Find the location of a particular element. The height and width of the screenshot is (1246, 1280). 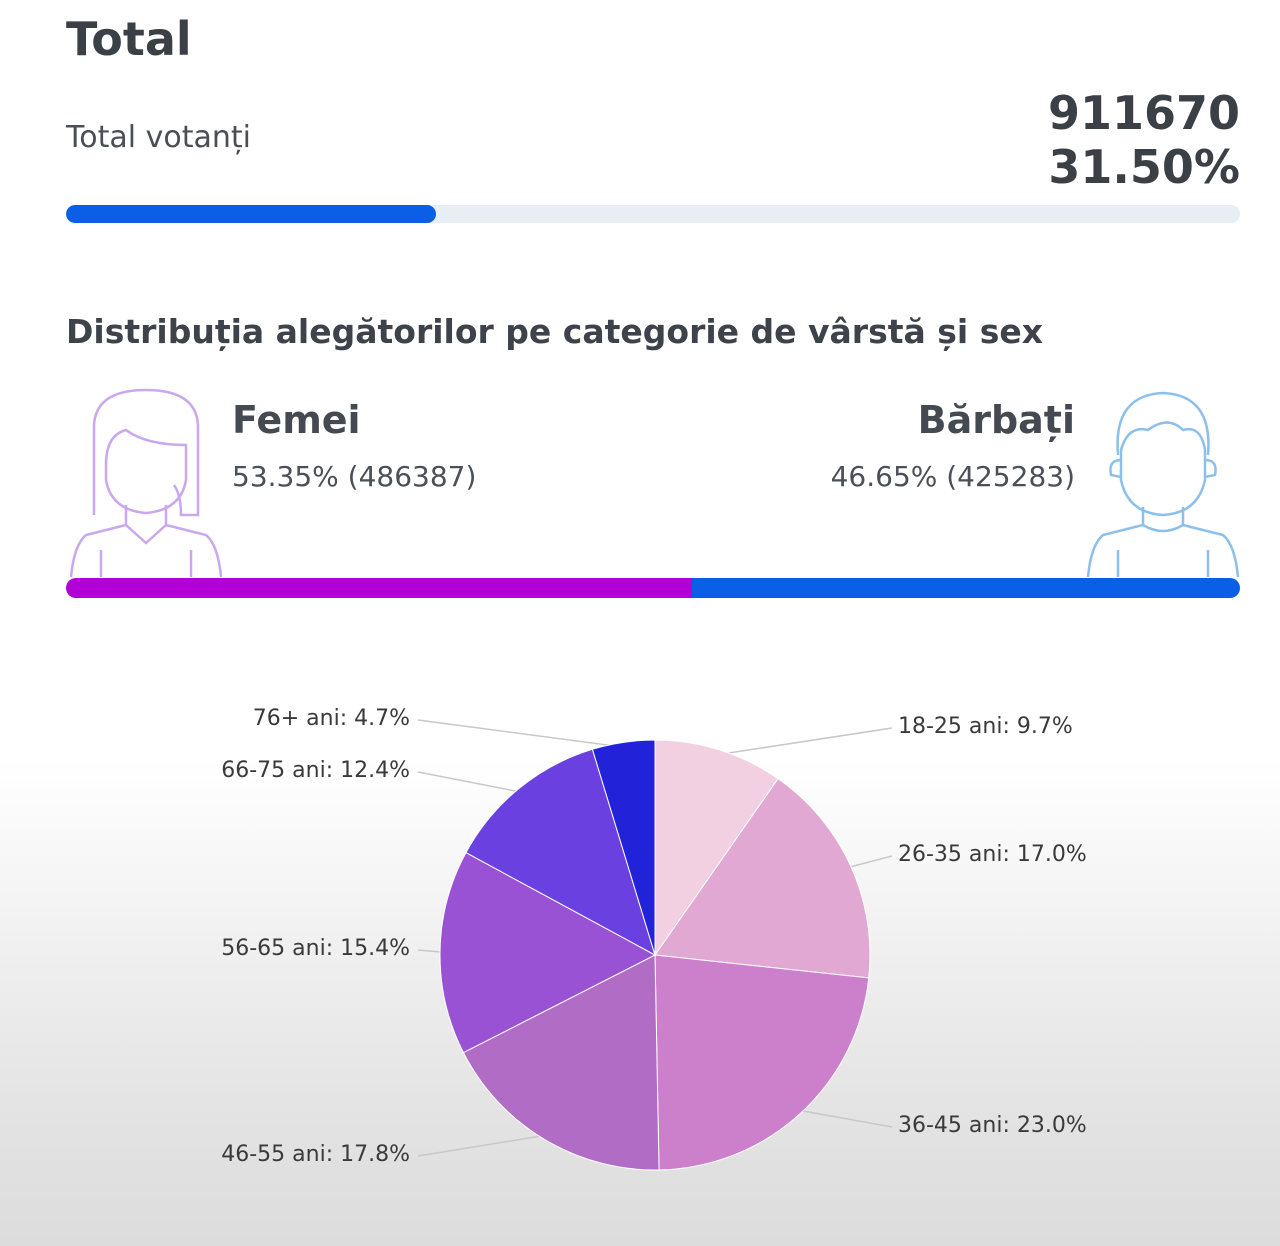

pie-label: 18-25 ani: 9.7% is located at coordinates (985, 726).